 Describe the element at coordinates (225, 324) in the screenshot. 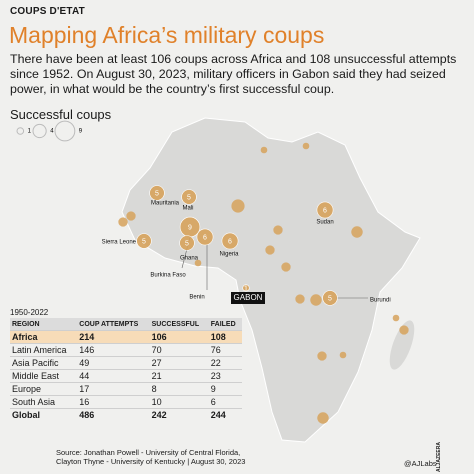

I see `column-header: FAILED` at that location.